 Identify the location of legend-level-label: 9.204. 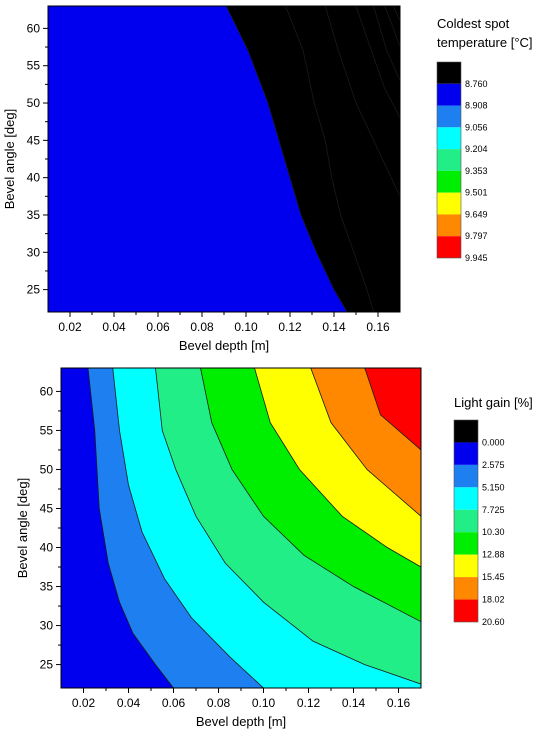
(476, 149).